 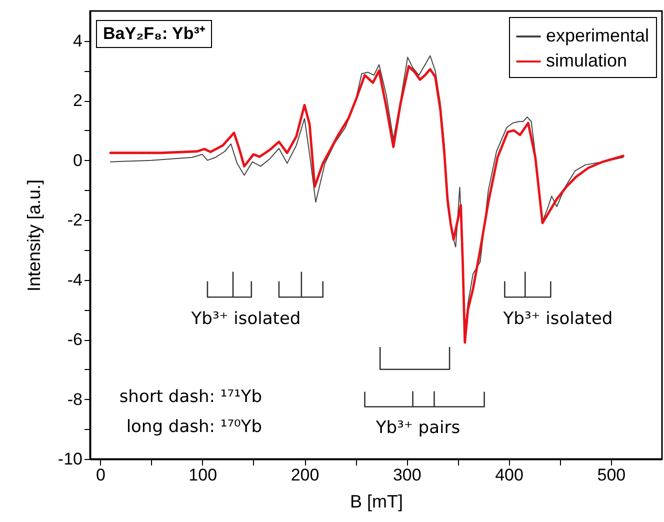 I want to click on annotation: BaY₂F₈: Yb³⁺, so click(x=154, y=34).